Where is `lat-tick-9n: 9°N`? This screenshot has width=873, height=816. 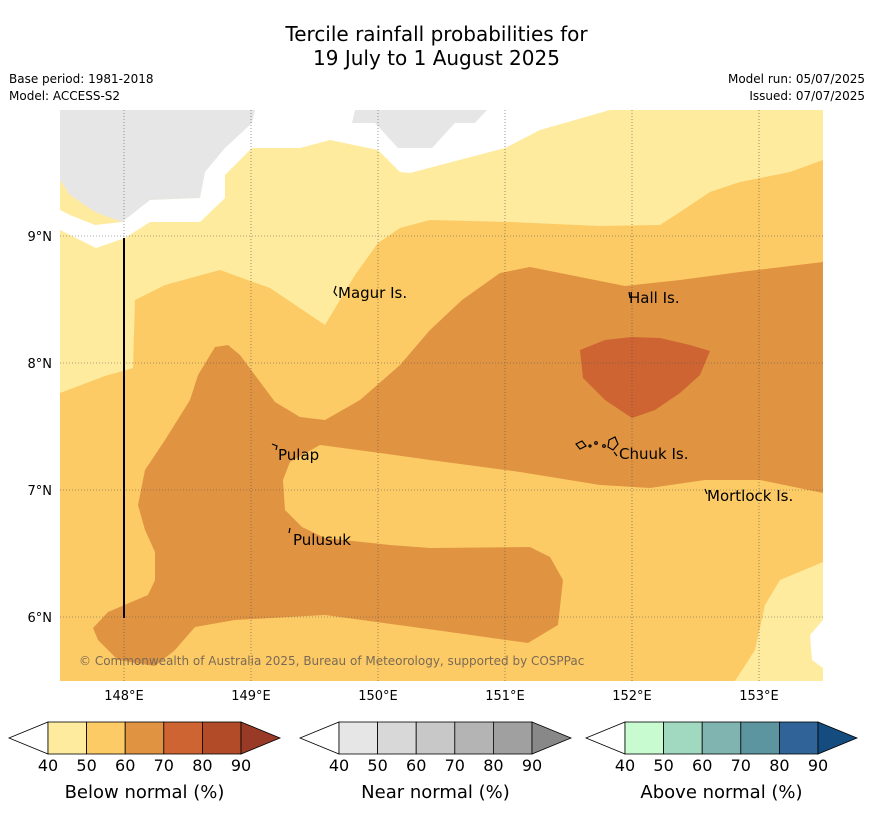 lat-tick-9n: 9°N is located at coordinates (40, 237).